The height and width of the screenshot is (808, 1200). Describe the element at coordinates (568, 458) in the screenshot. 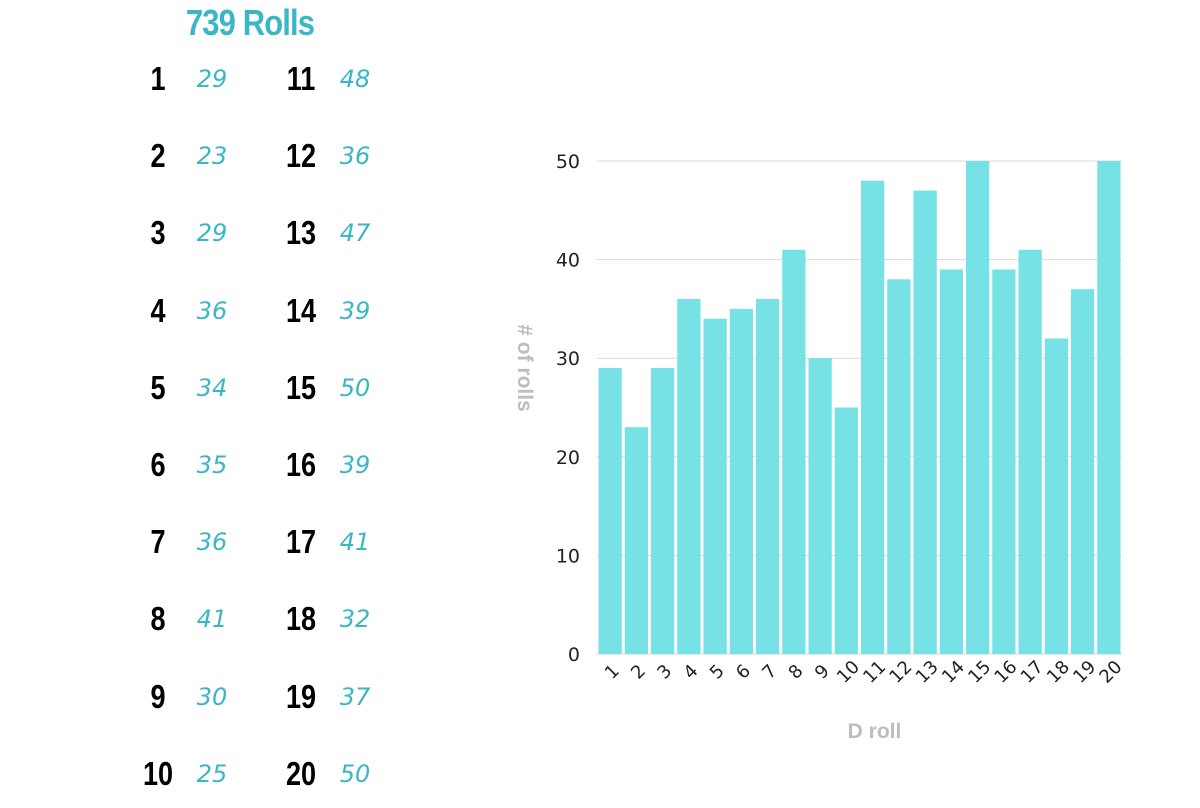

I see `y-tick-label: 20` at that location.